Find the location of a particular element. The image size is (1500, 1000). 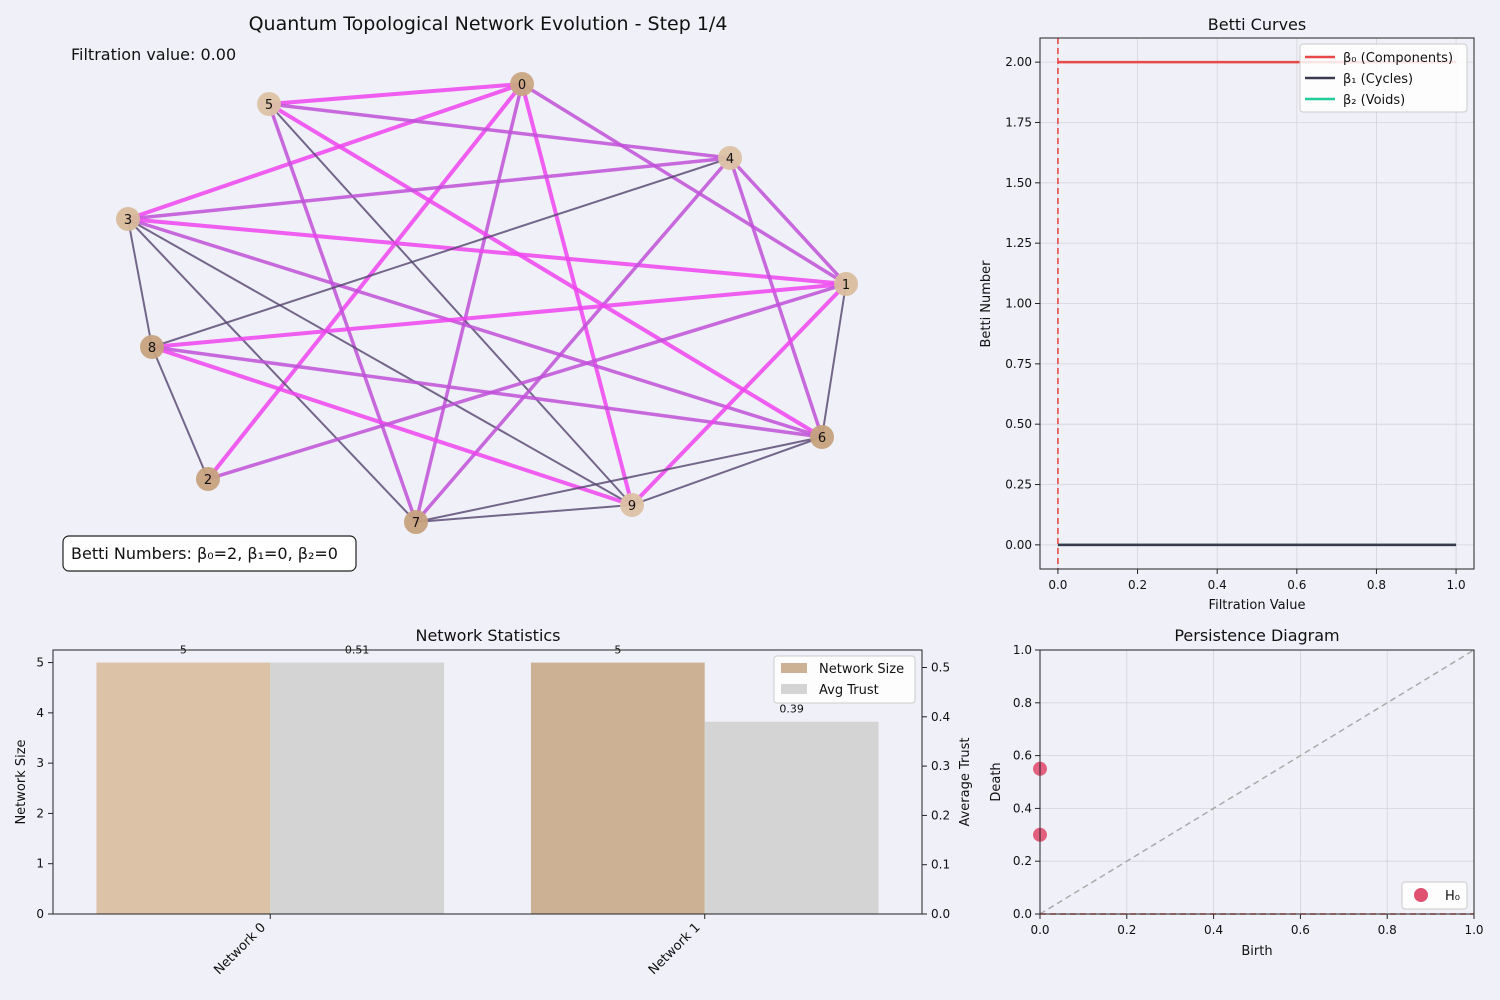

network-node-label-2: 2 is located at coordinates (208, 480).